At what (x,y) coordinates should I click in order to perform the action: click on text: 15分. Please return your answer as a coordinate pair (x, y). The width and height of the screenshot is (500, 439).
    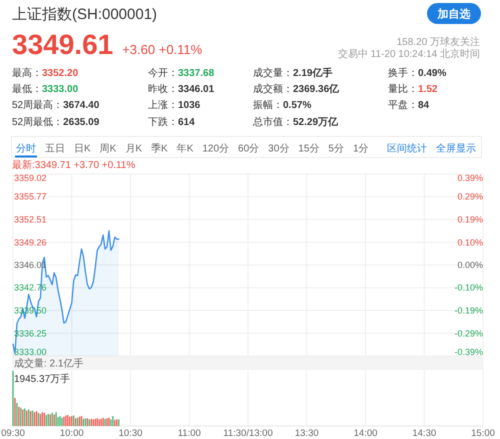
    Looking at the image, I should click on (309, 148).